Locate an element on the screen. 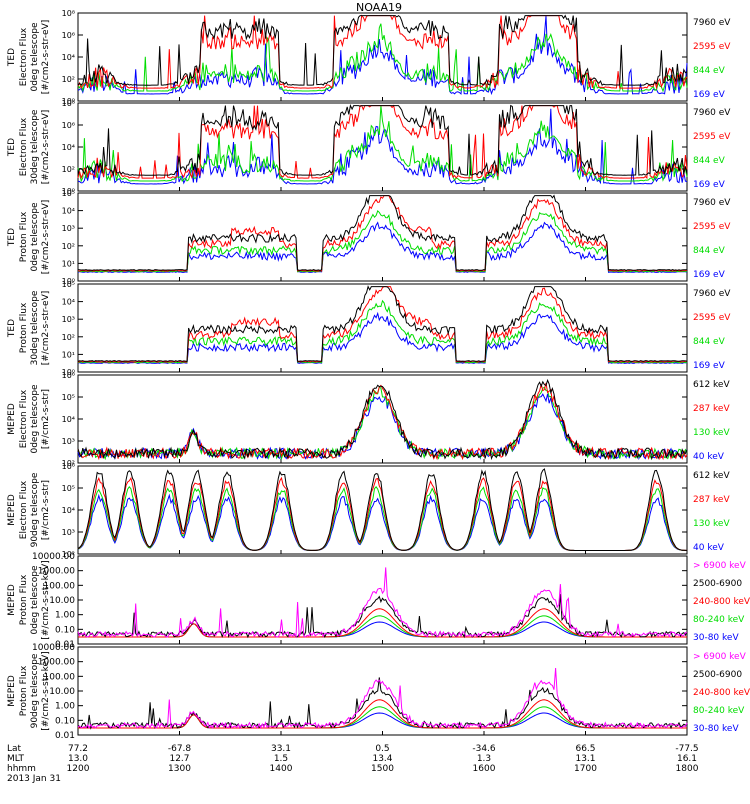 The height and width of the screenshot is (804, 750). chart-title: NOAA19 is located at coordinates (379, 7).